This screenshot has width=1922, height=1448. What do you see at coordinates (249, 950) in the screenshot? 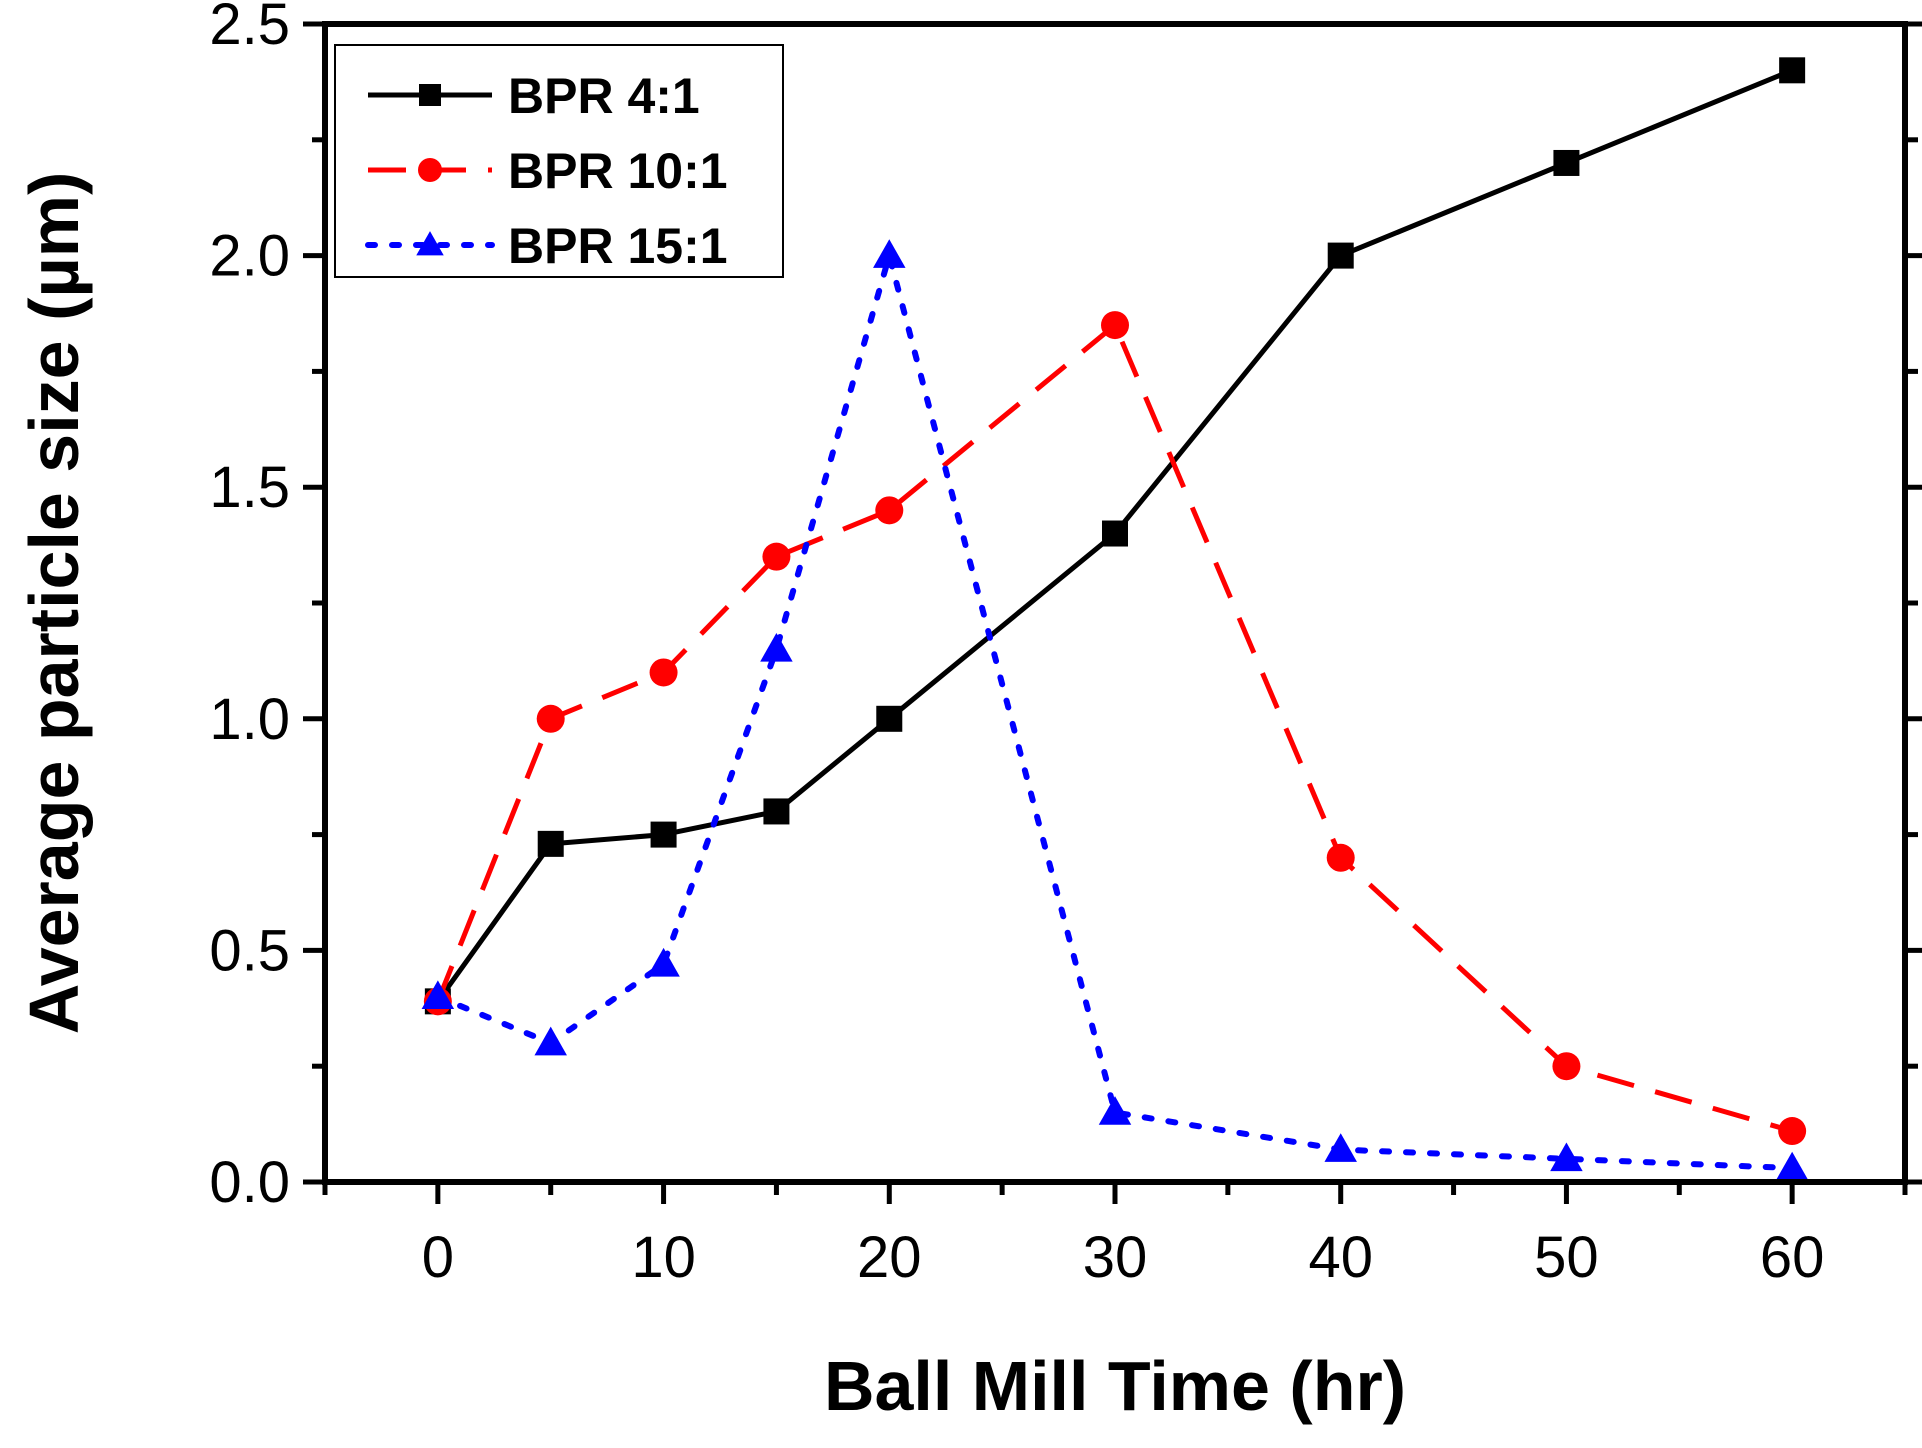
I see `y-tick-label: 0.5` at bounding box center [249, 950].